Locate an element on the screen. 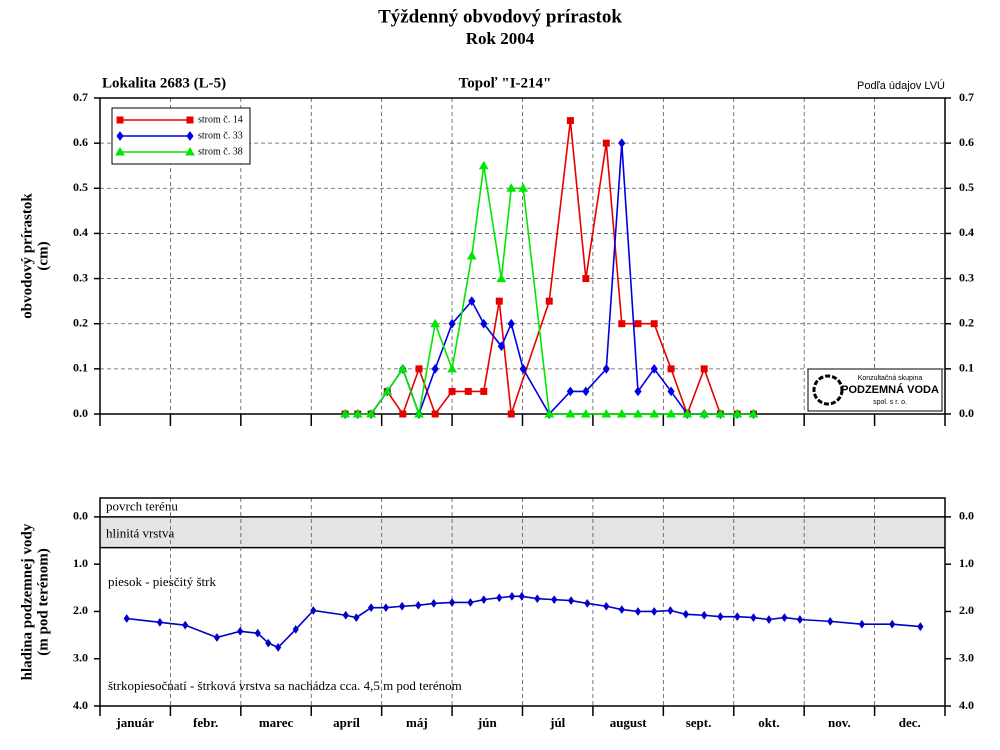  x-tick-label: apríl is located at coordinates (346, 722).